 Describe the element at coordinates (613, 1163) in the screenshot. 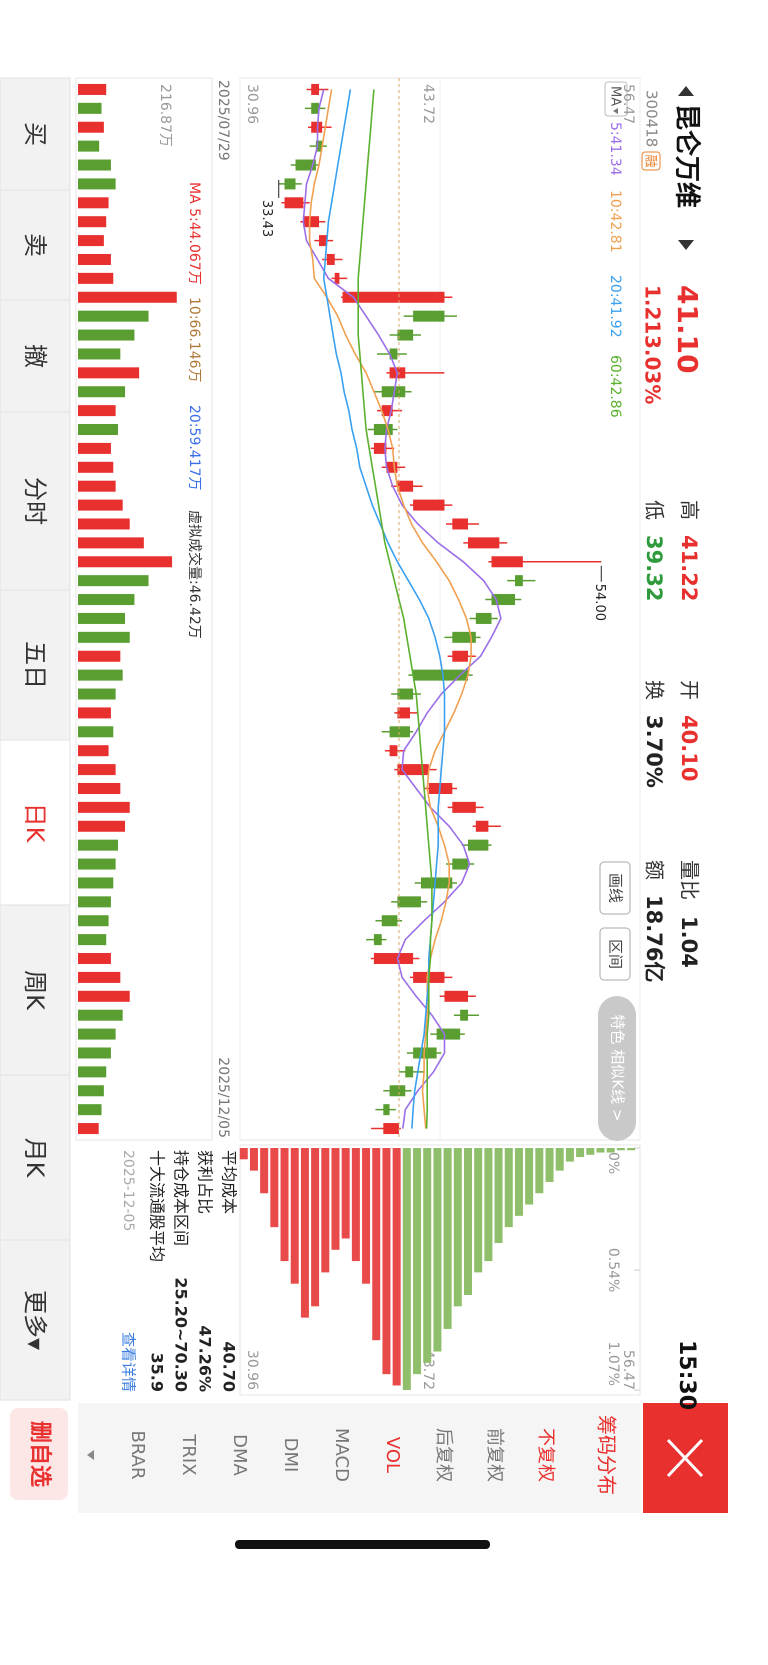

I see `chip-x-tick-label: 0%` at that location.